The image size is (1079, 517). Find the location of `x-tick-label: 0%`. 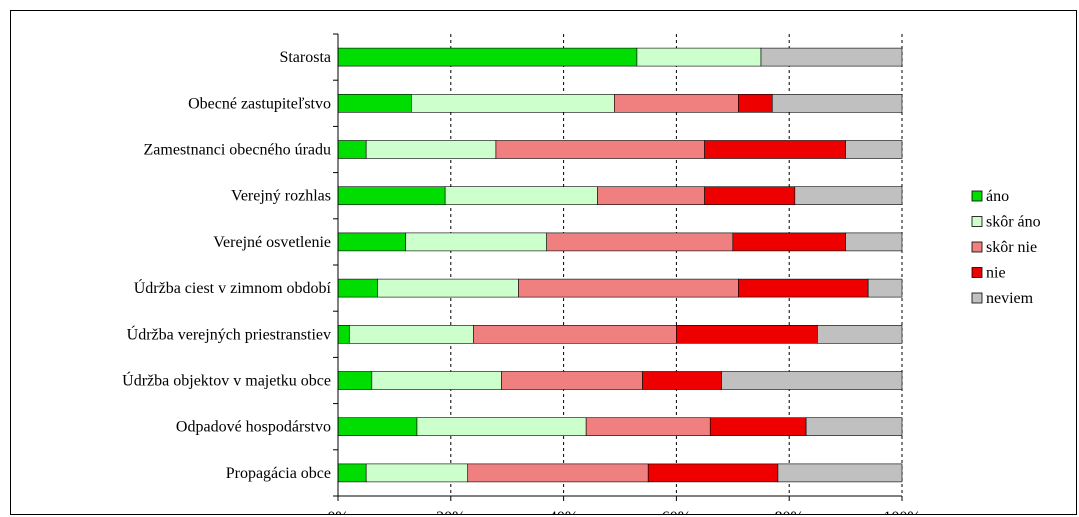

x-tick-label: 0% is located at coordinates (337, 512).